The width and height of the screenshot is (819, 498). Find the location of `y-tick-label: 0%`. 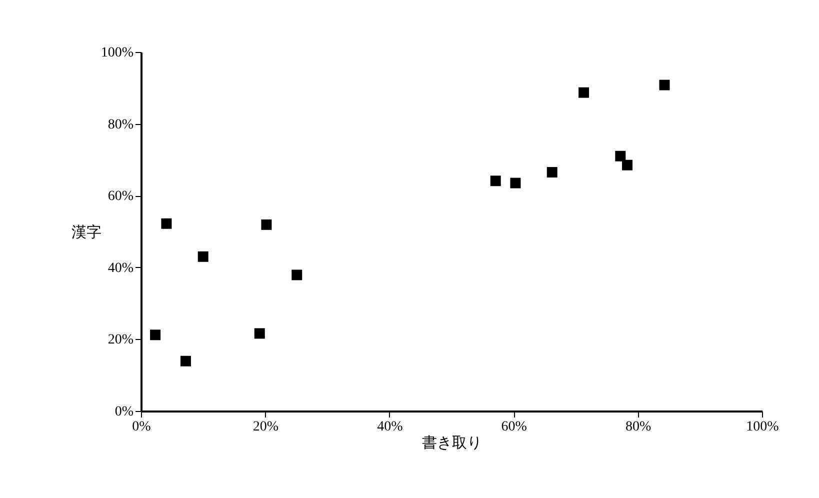

y-tick-label: 0% is located at coordinates (124, 412).